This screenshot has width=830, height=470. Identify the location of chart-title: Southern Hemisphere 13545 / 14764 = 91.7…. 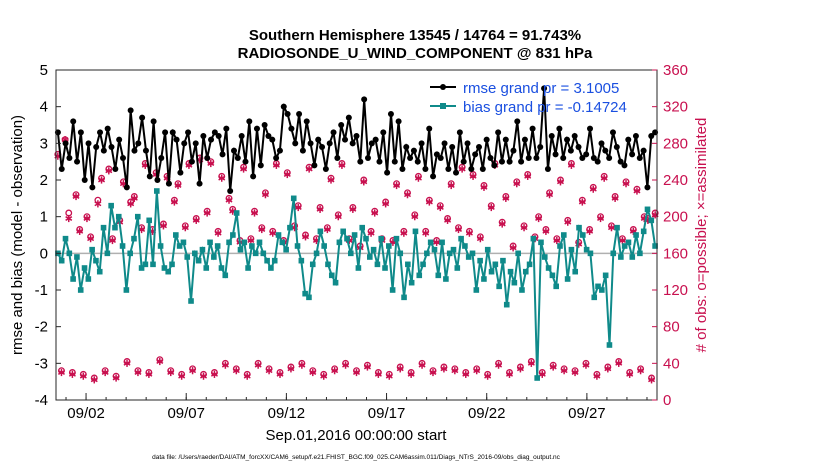
(415, 35).